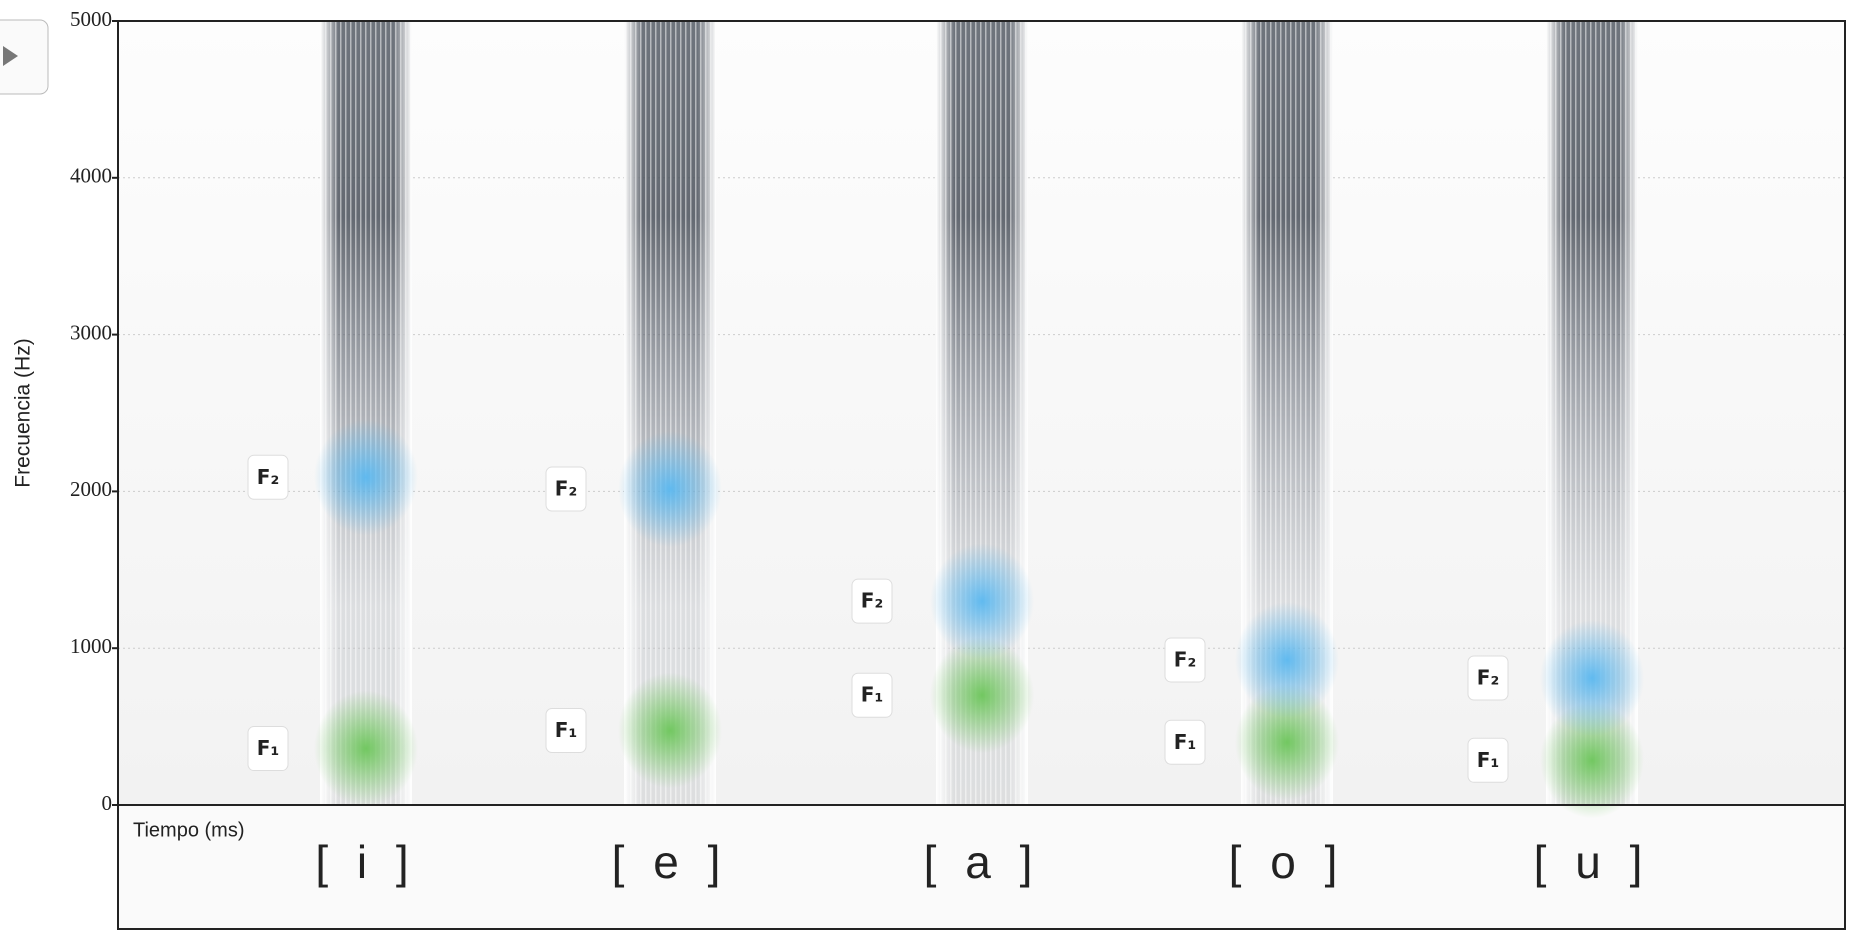 Image resolution: width=1849 pixels, height=931 pixels. I want to click on y-tick-label: 2000, so click(91, 489).